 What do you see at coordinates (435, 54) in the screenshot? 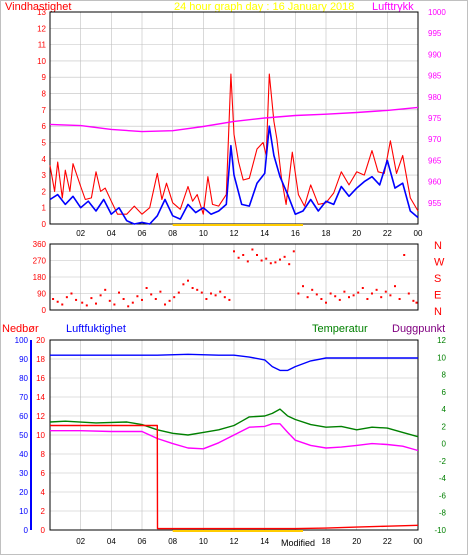
I see `pressure-tick-label: 990` at bounding box center [435, 54].